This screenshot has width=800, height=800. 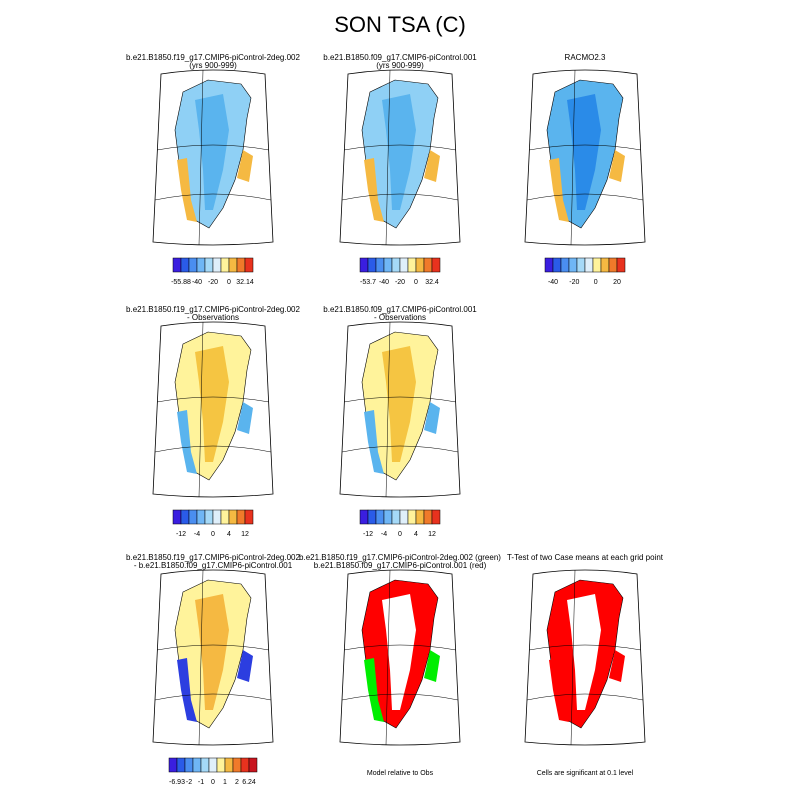 What do you see at coordinates (237, 782) in the screenshot?
I see `colorbar-label: 2` at bounding box center [237, 782].